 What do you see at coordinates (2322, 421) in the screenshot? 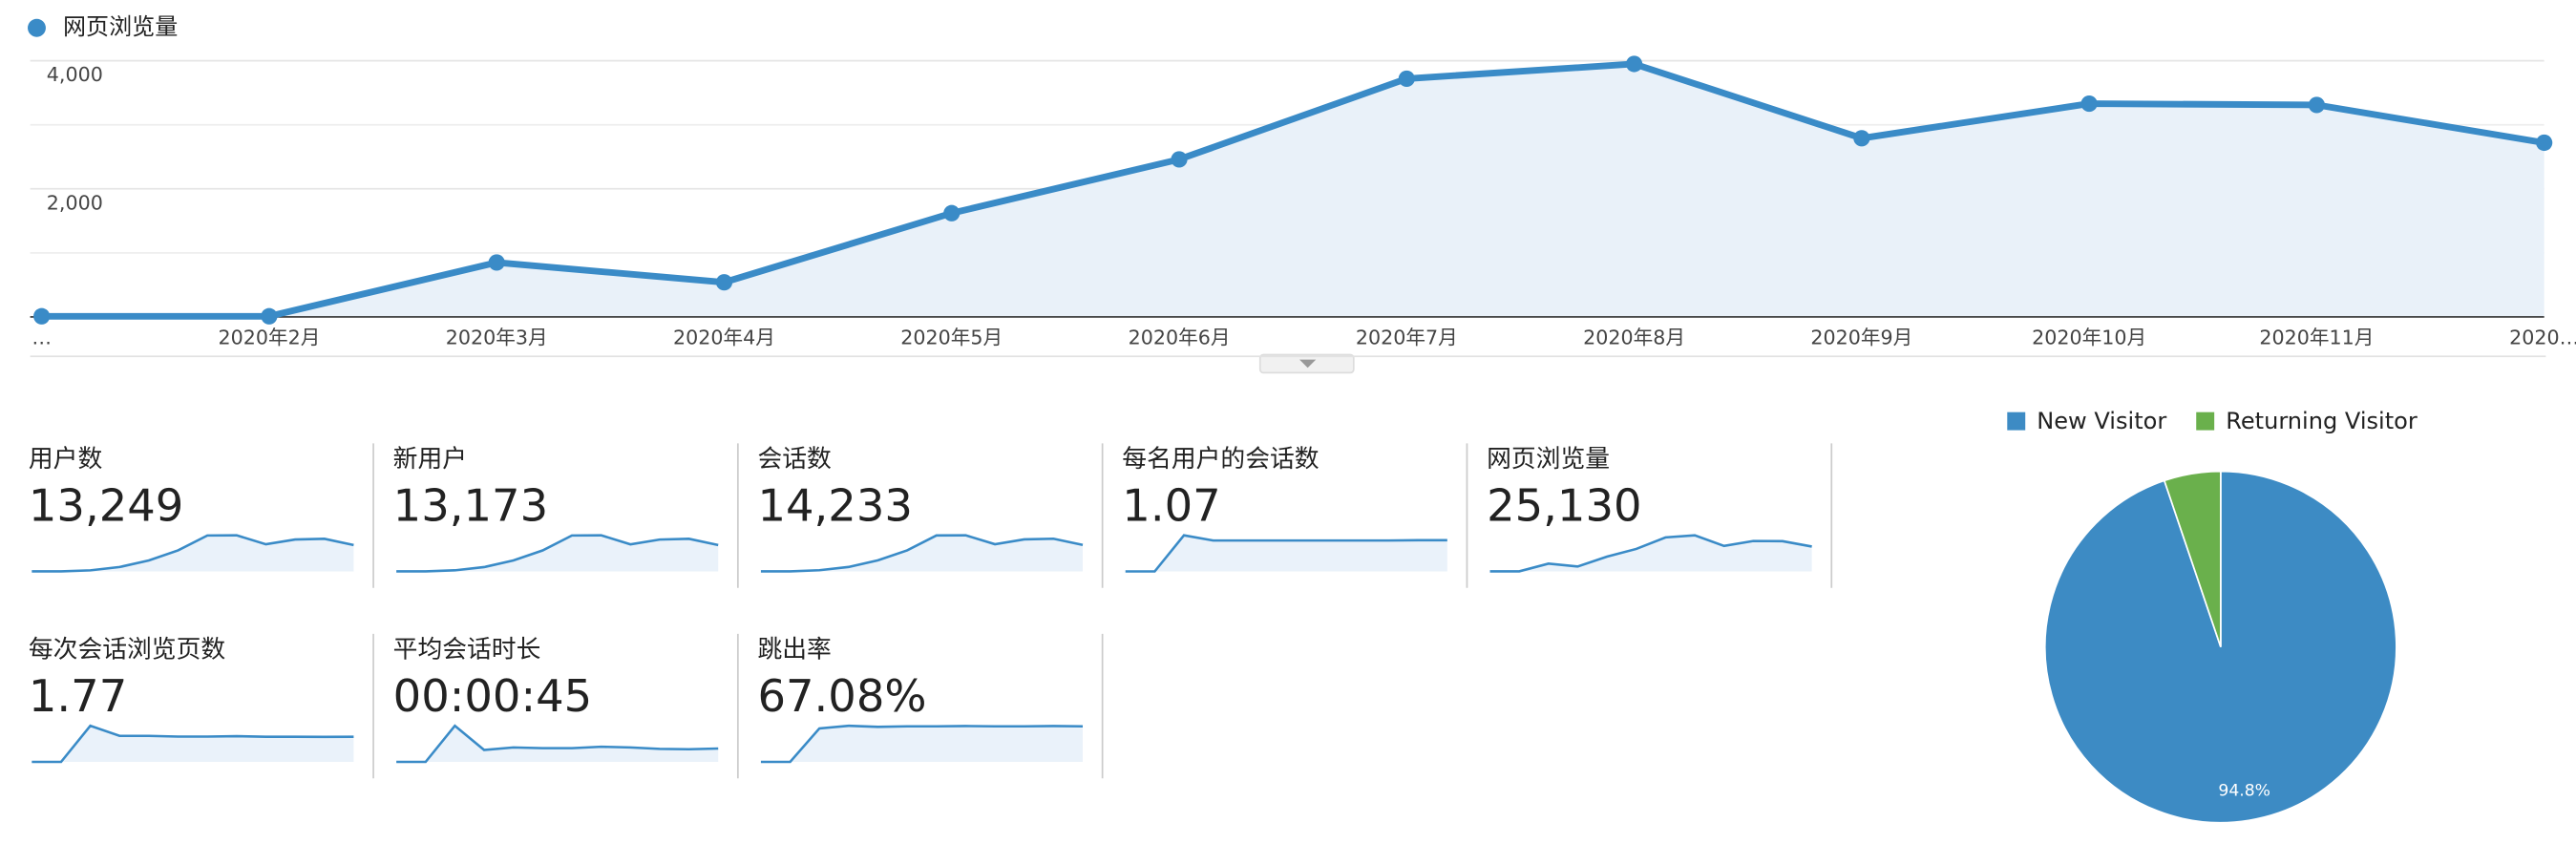
I see `legend-label: Returning Visitor` at bounding box center [2322, 421].